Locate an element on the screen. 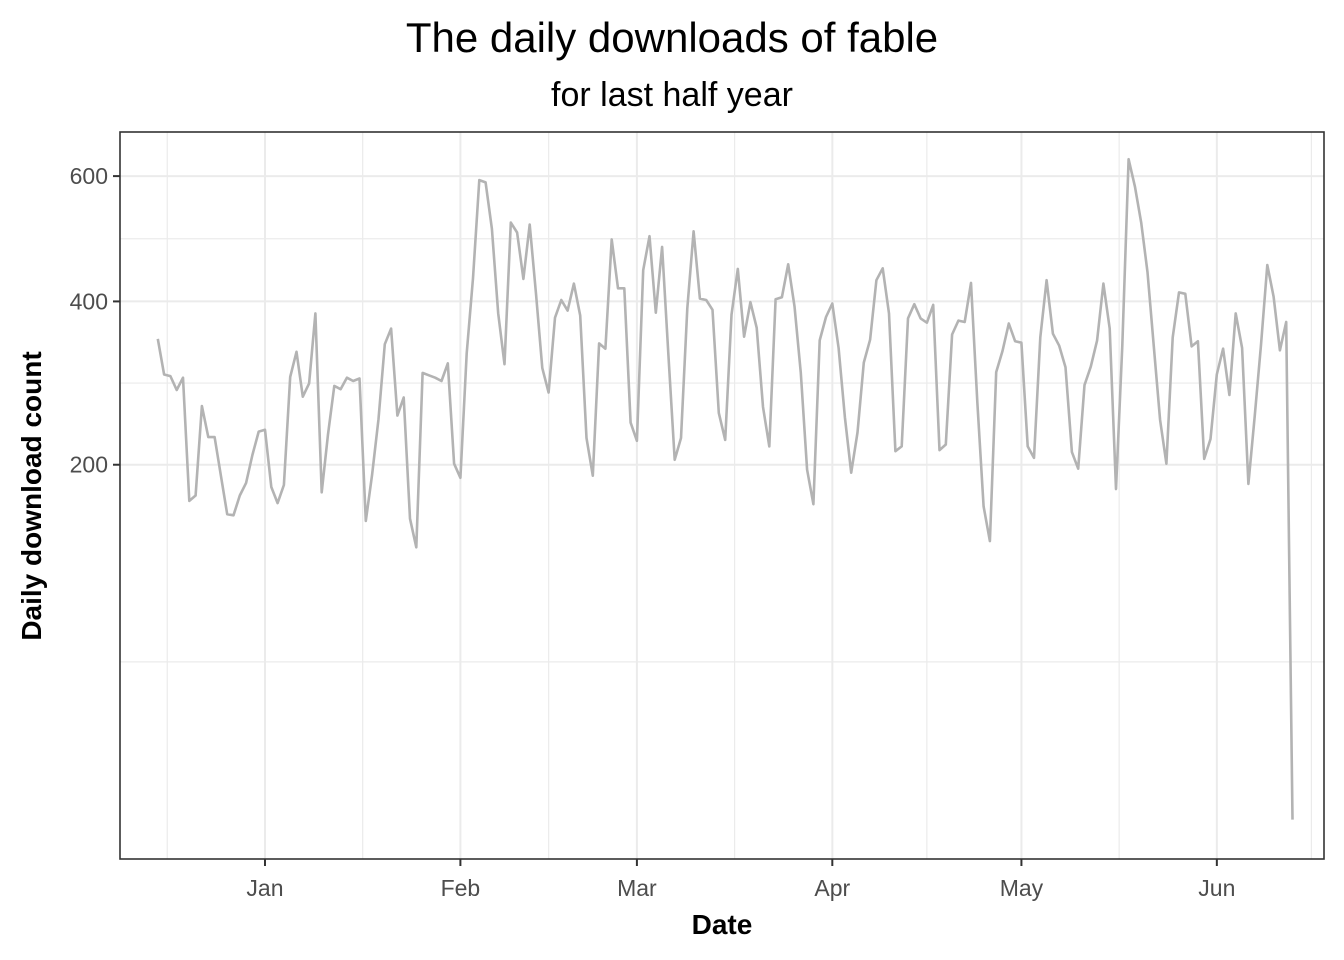 The width and height of the screenshot is (1344, 960). y-tick-label: 600 is located at coordinates (89, 176).